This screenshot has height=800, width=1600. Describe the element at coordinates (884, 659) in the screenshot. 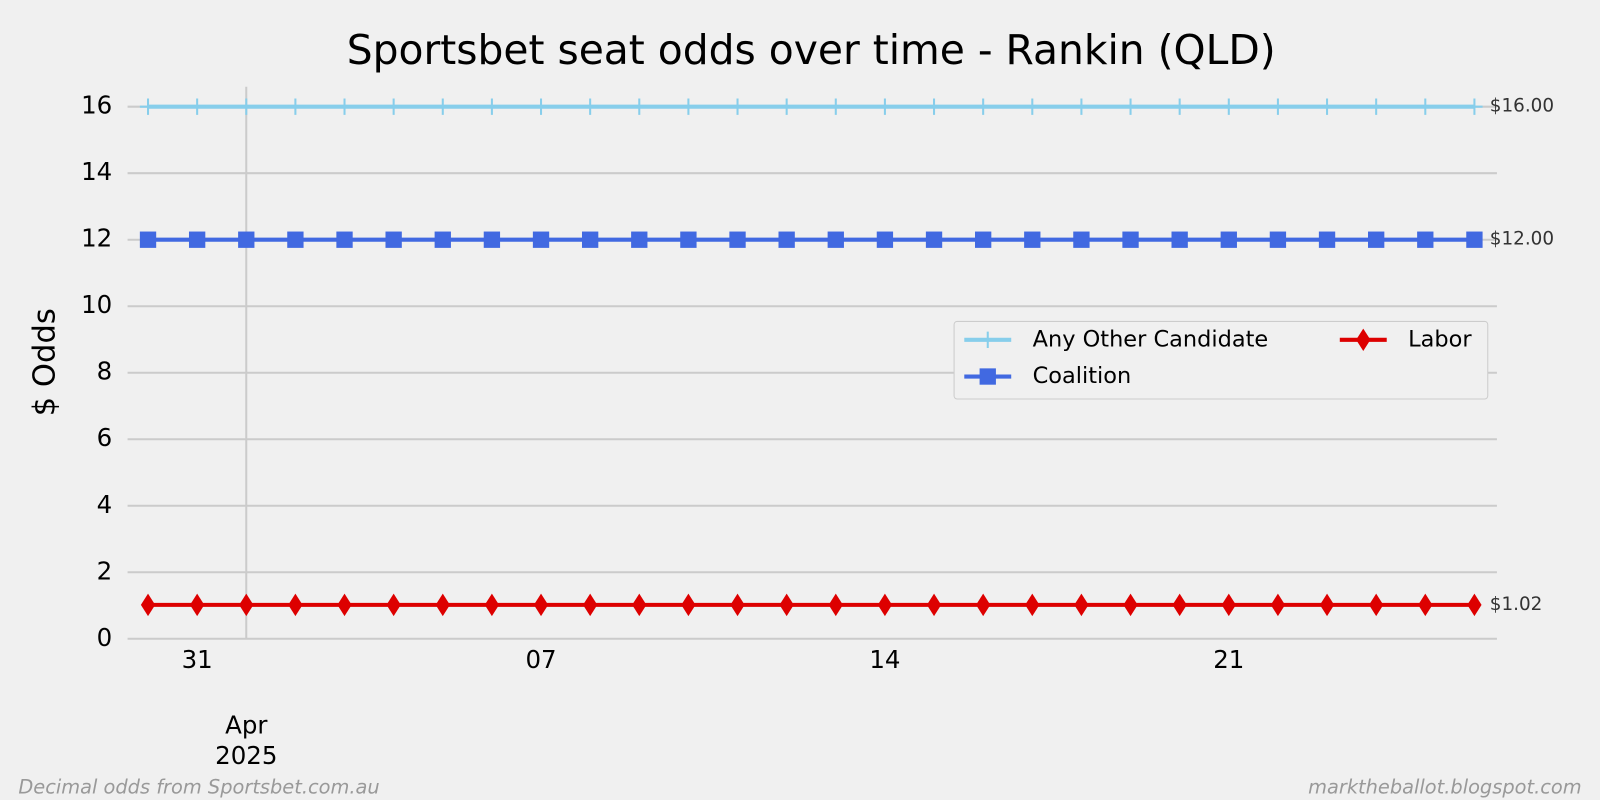

I see `x-tick-label: 14` at that location.